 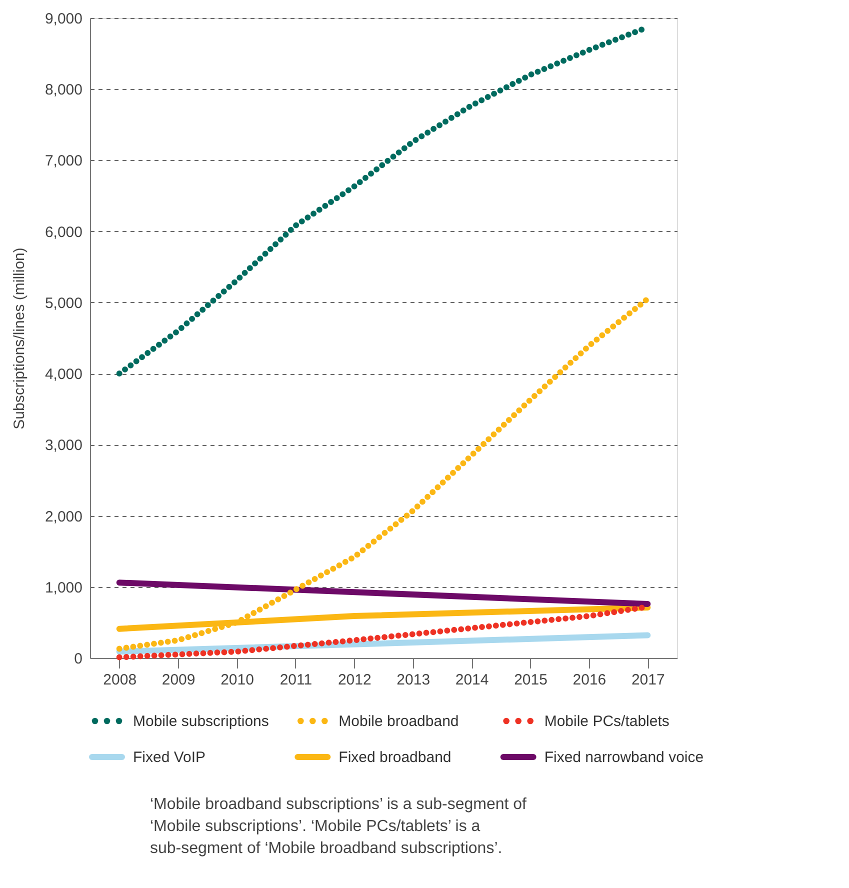 What do you see at coordinates (395, 757) in the screenshot?
I see `legend-label: Fixed broadband` at bounding box center [395, 757].